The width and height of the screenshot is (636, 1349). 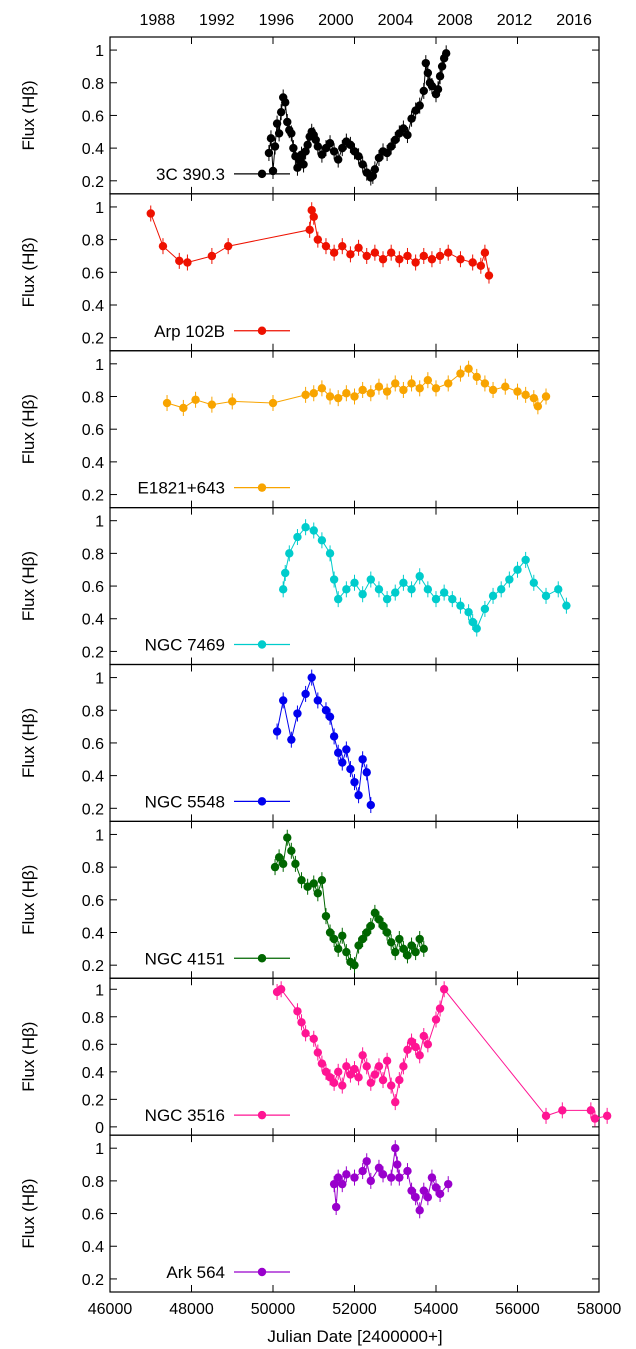 What do you see at coordinates (189, 331) in the screenshot?
I see `legend-label: Arp 102B` at bounding box center [189, 331].